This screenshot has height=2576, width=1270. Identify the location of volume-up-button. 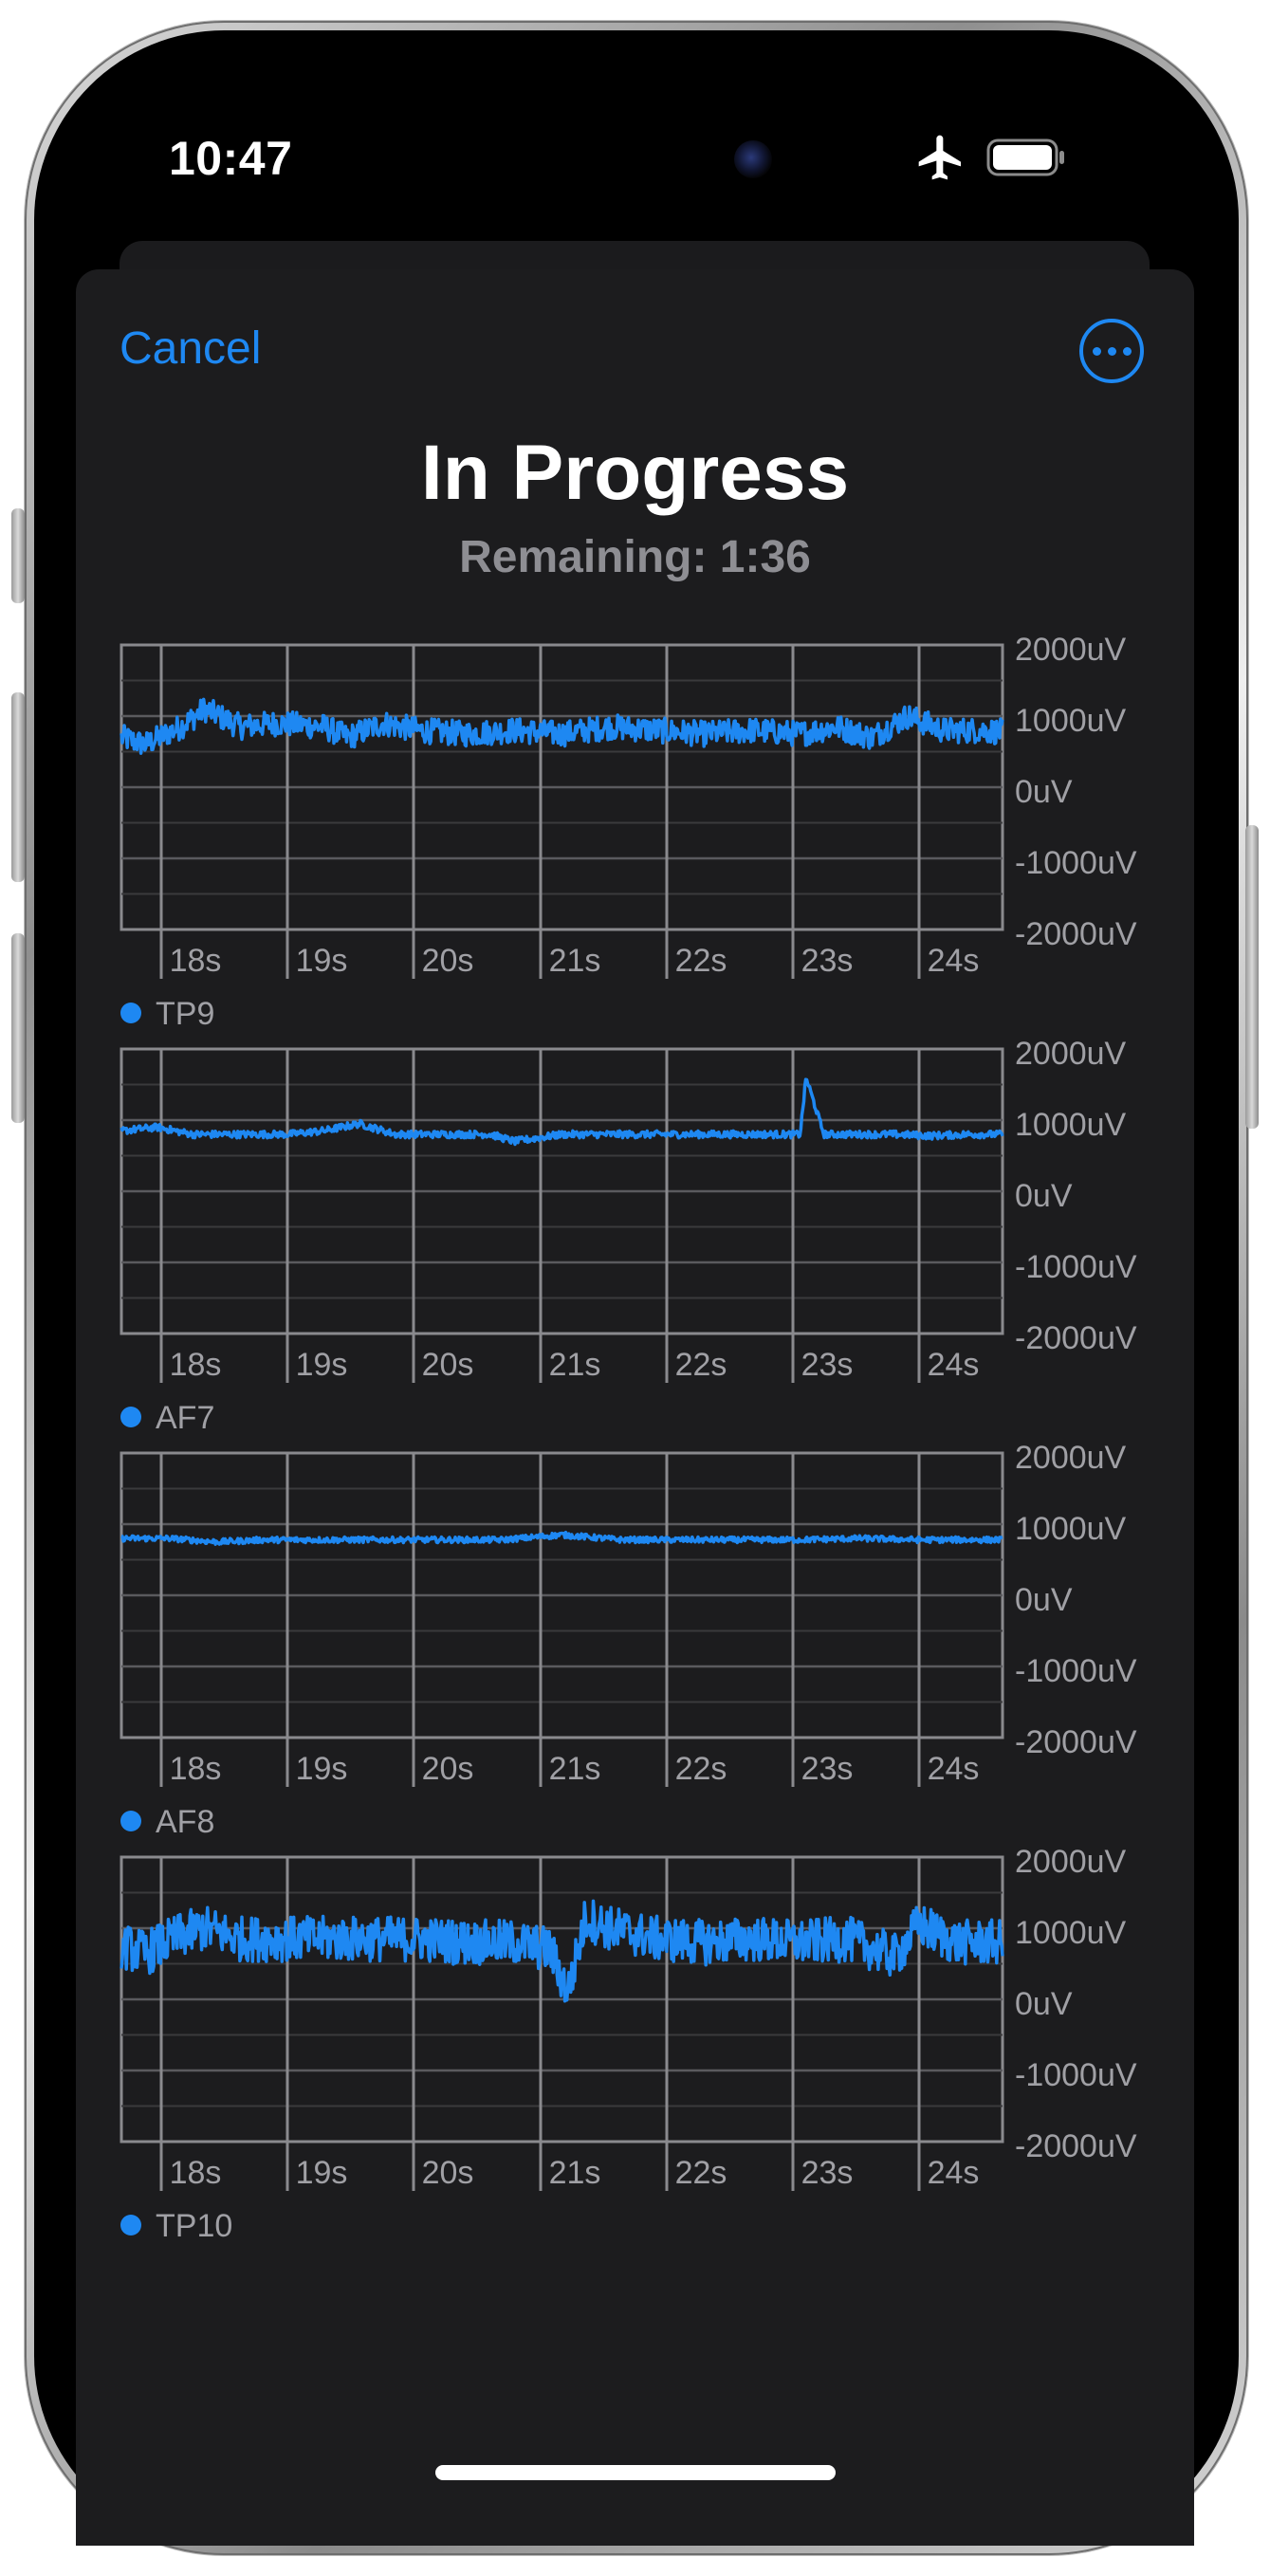
(18, 787).